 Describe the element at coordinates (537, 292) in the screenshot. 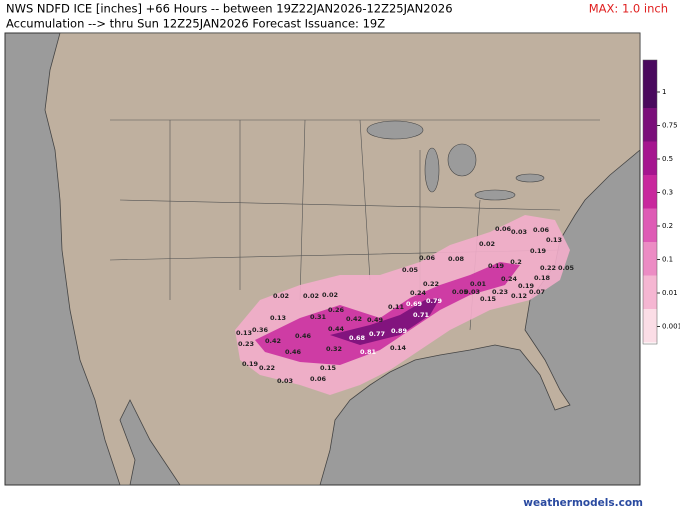

I see `point-label: 0.07` at that location.